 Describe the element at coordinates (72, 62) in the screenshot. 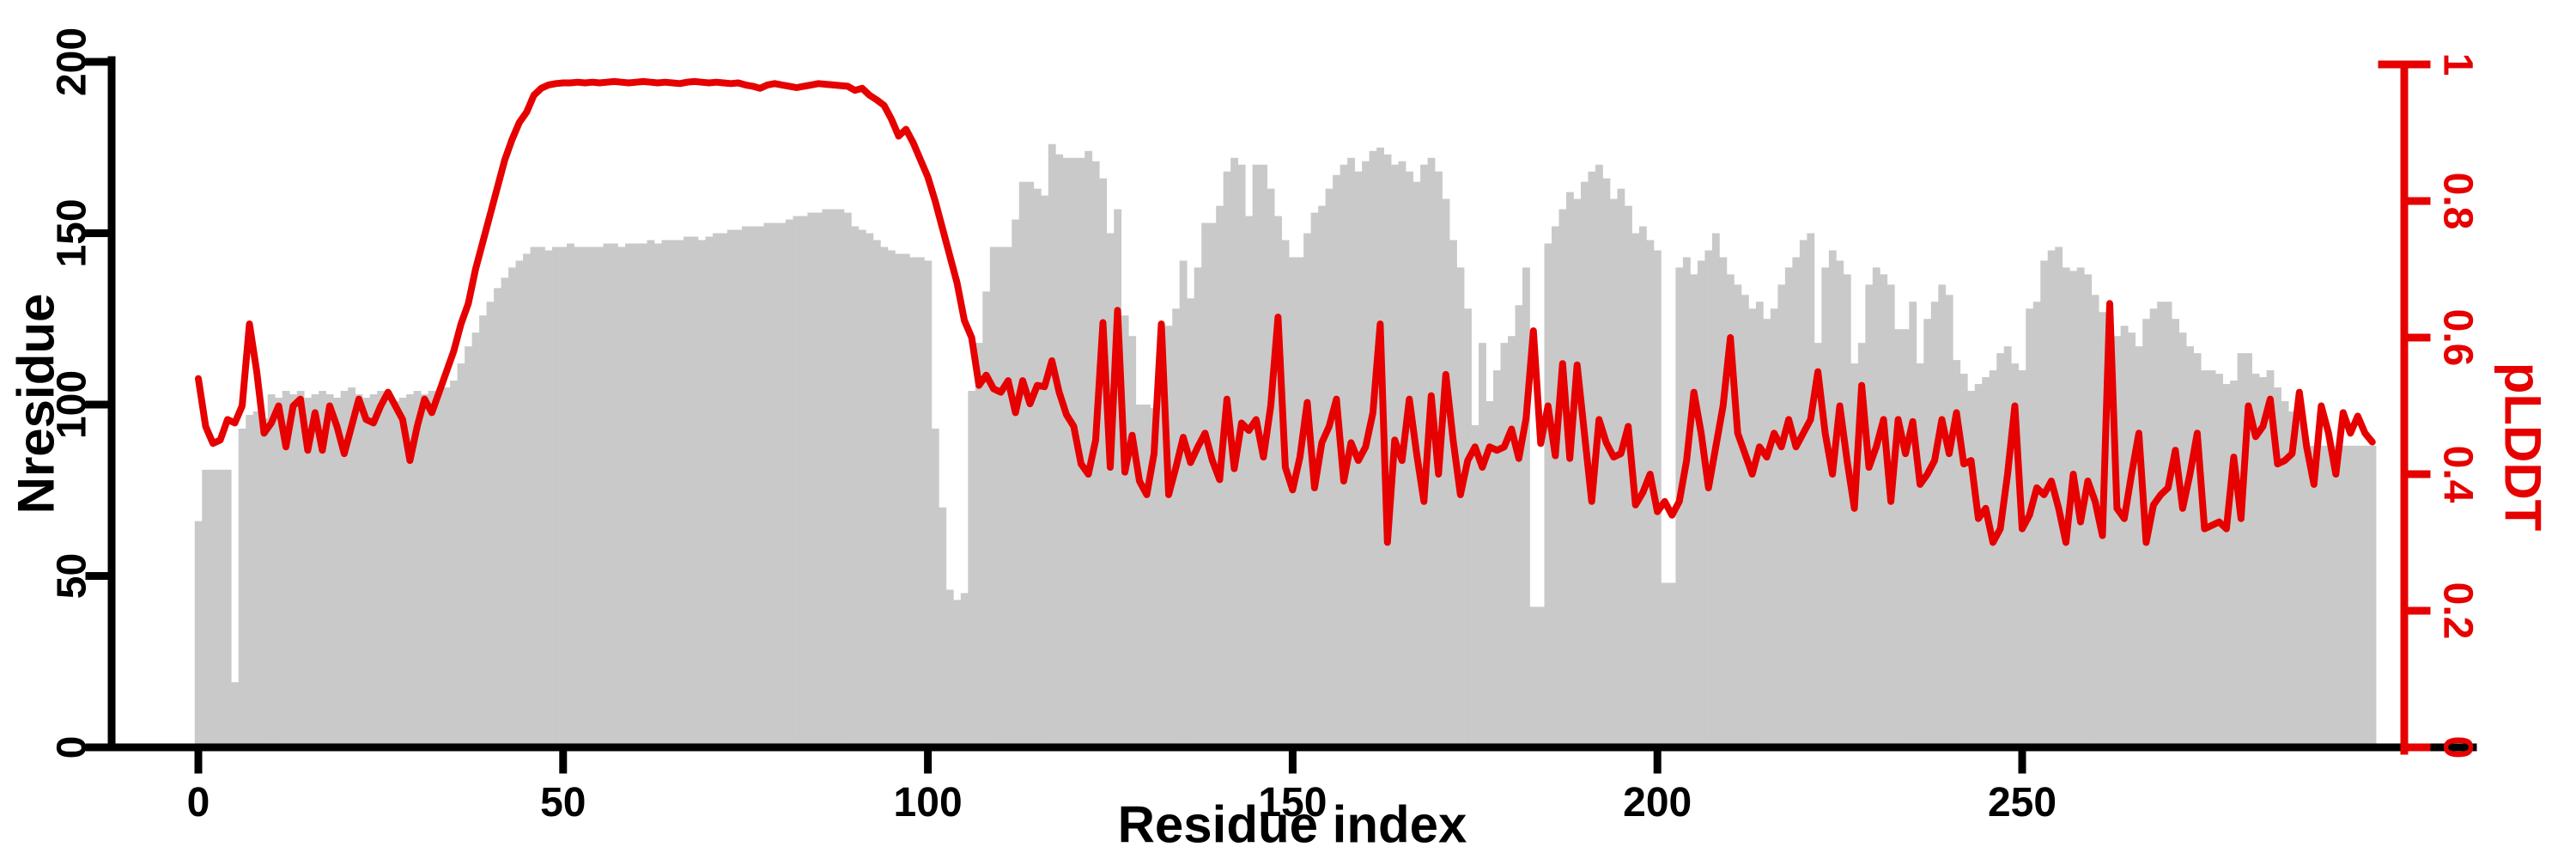

I see `y-left-tick-label: 200` at that location.